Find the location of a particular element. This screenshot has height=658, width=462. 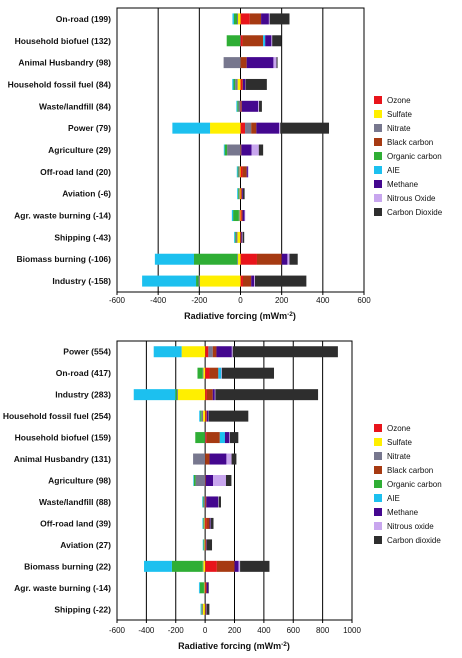

legend-label: Black carbon is located at coordinates (410, 470).